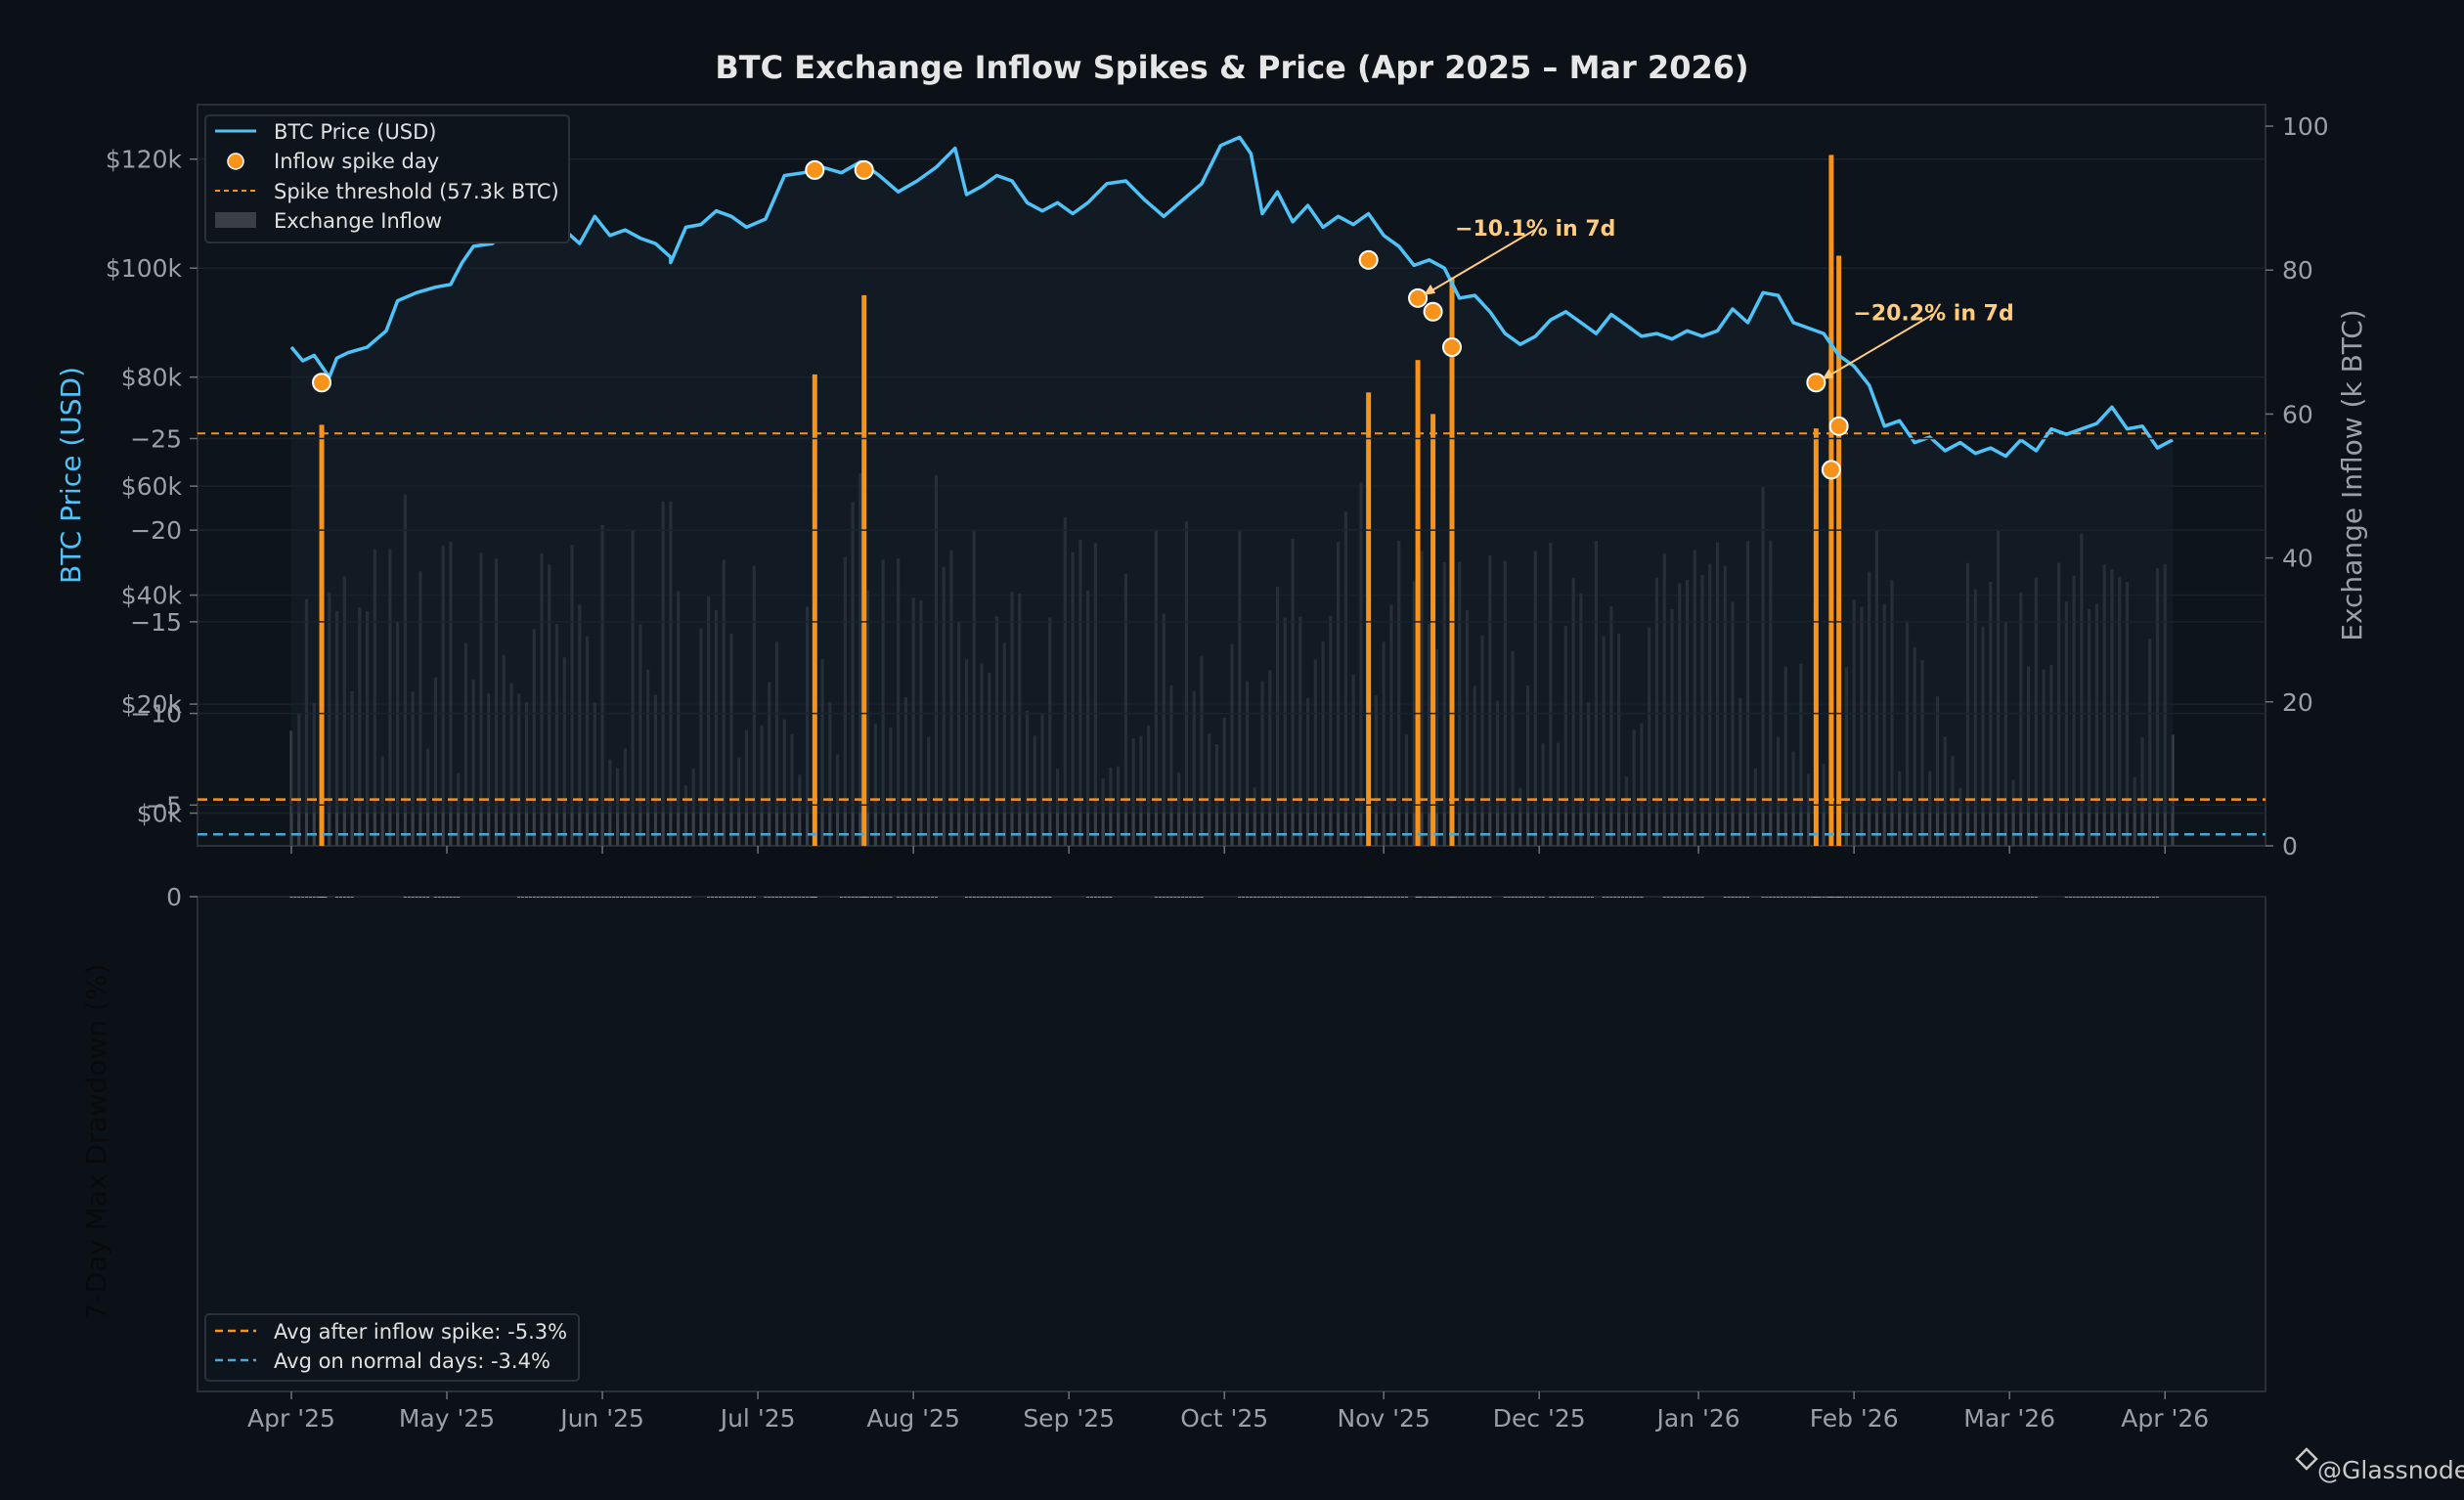 This screenshot has height=1500, width=2464. I want to click on drawdown-spike-bar, so click(1452, 897).